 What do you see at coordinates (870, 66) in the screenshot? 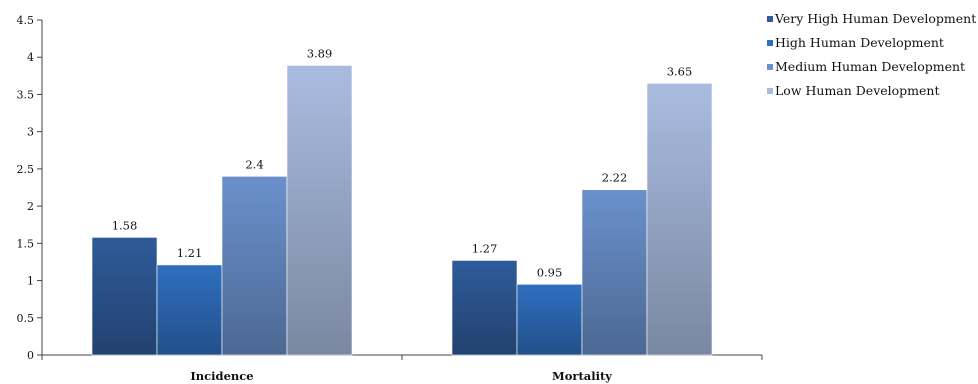
I see `legend-label: Medium Human Development` at bounding box center [870, 66].